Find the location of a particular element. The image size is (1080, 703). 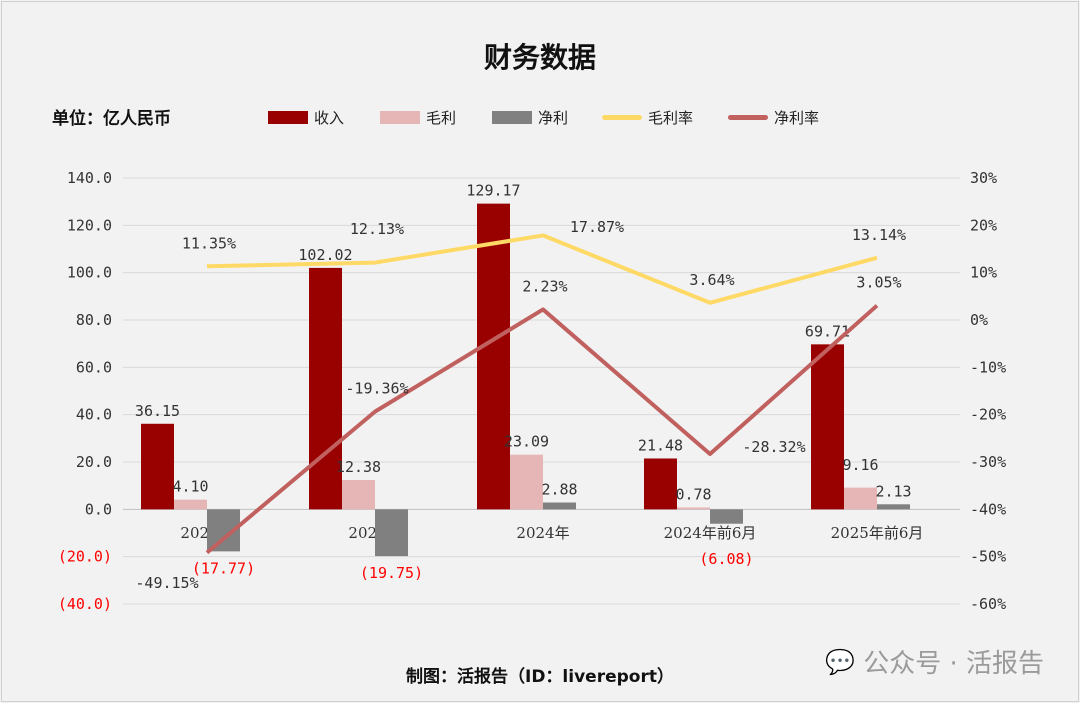

right-tick-label: -40% is located at coordinates (988, 509).